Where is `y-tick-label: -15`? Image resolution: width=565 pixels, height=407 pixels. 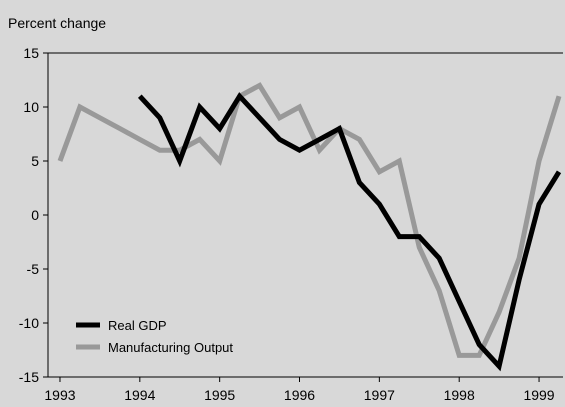 y-tick-label: -15 is located at coordinates (29, 377).